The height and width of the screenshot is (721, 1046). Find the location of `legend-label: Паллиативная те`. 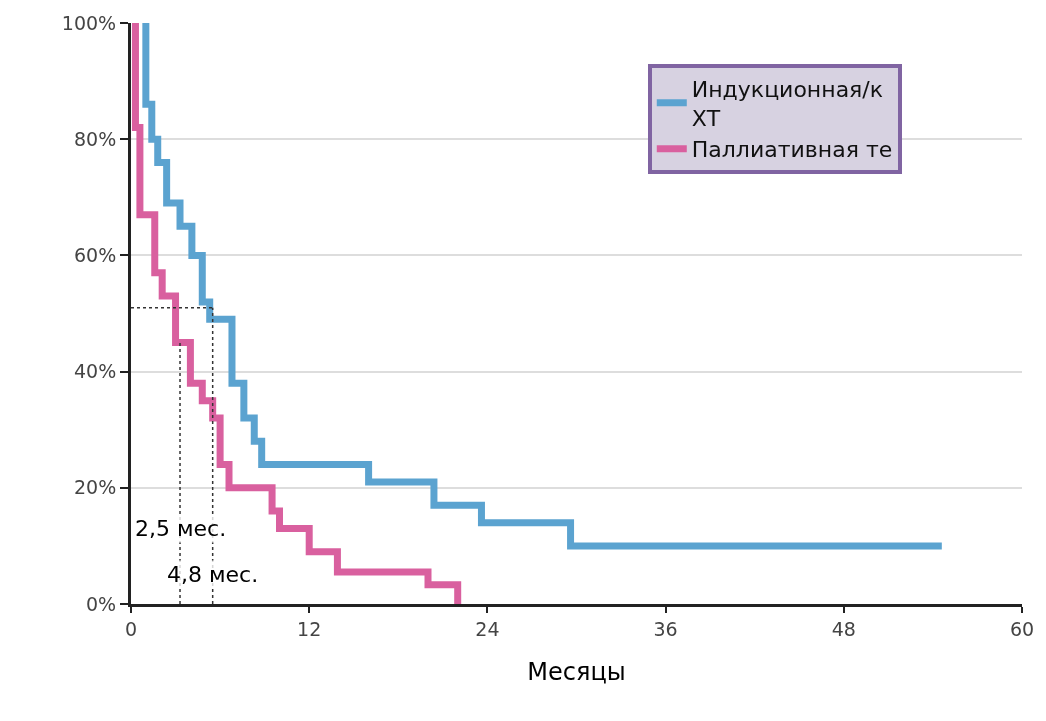

legend-label: Паллиативная те is located at coordinates (792, 150).